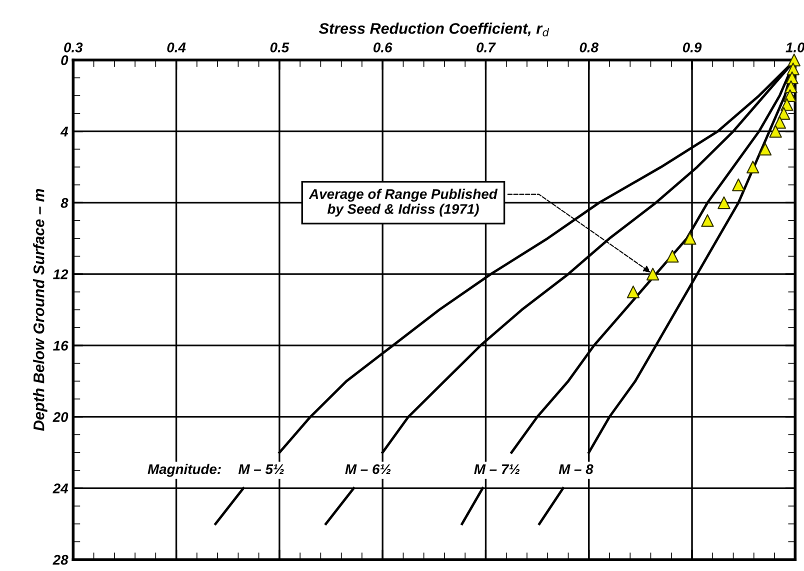  I want to click on x-tick-label: 0.4, so click(176, 47).